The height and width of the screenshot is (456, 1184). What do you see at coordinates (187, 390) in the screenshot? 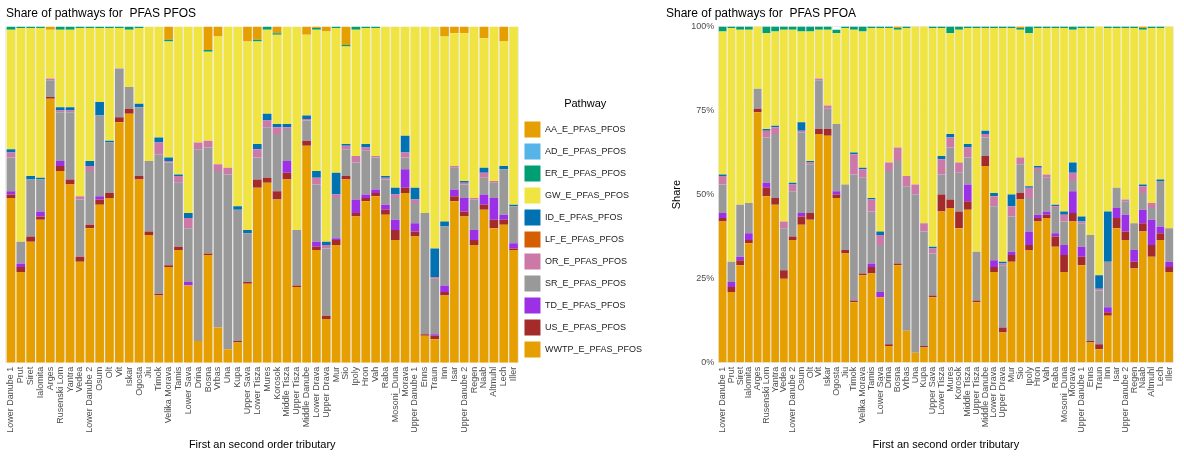
I see `x-tick-label: Lower Sava` at bounding box center [187, 390].